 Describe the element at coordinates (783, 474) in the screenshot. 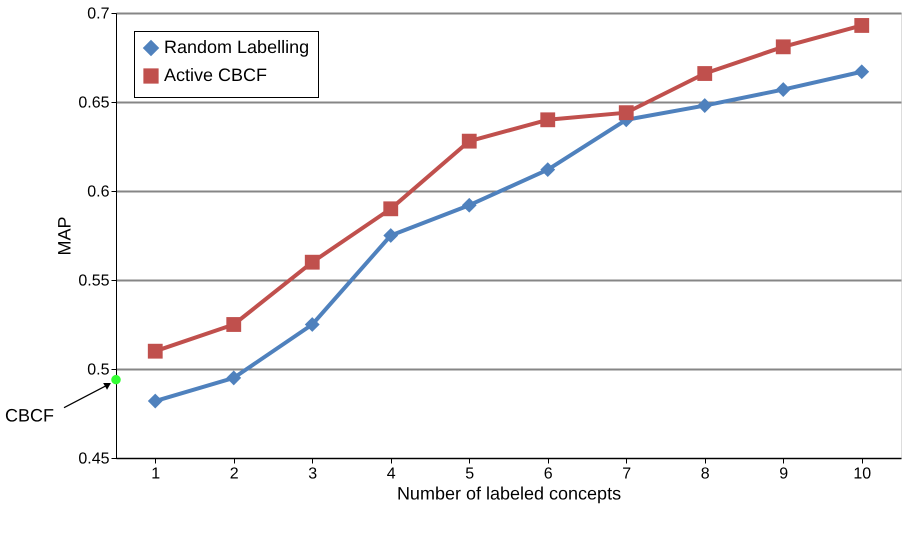

I see `x-tick-label: 9` at that location.